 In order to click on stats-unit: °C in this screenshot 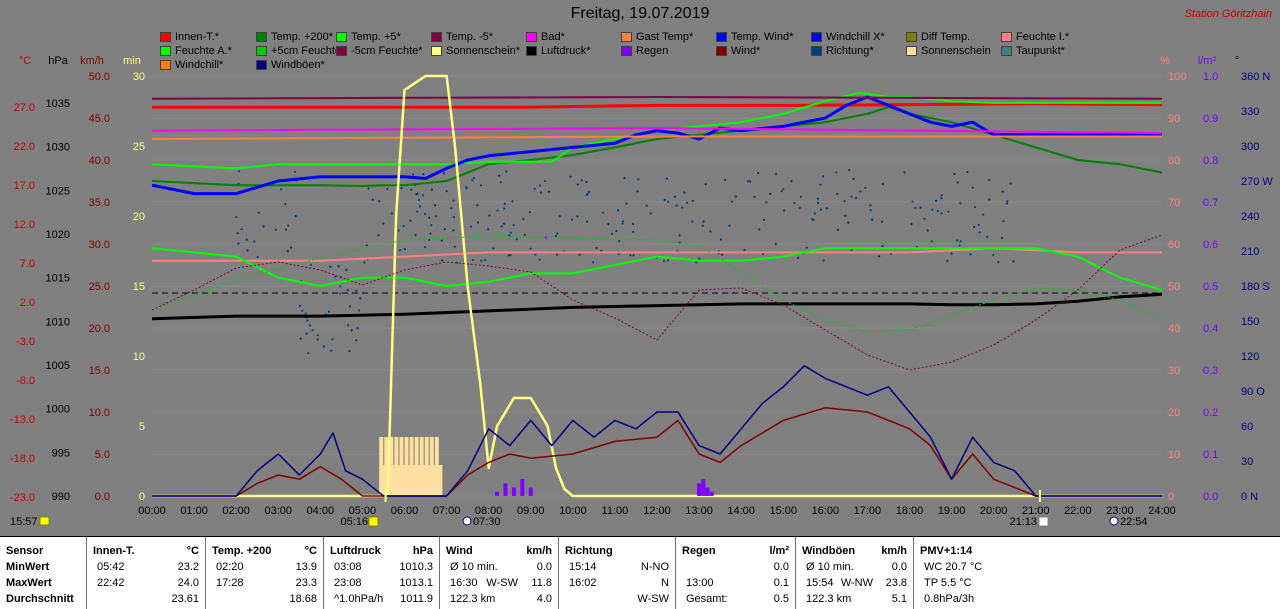, I will do `click(192, 551)`.